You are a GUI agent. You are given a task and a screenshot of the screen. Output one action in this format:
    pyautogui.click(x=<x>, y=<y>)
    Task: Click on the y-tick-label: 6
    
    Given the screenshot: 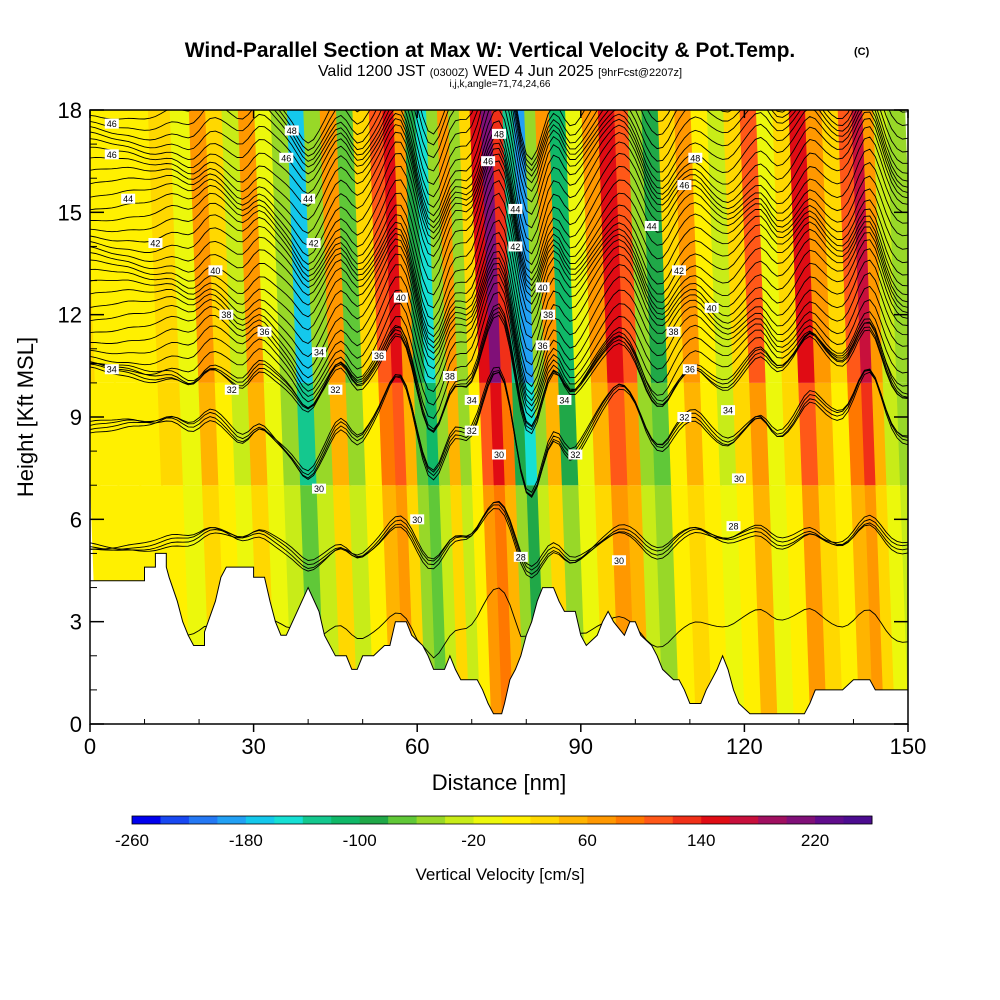 What is the action you would take?
    pyautogui.click(x=76, y=519)
    